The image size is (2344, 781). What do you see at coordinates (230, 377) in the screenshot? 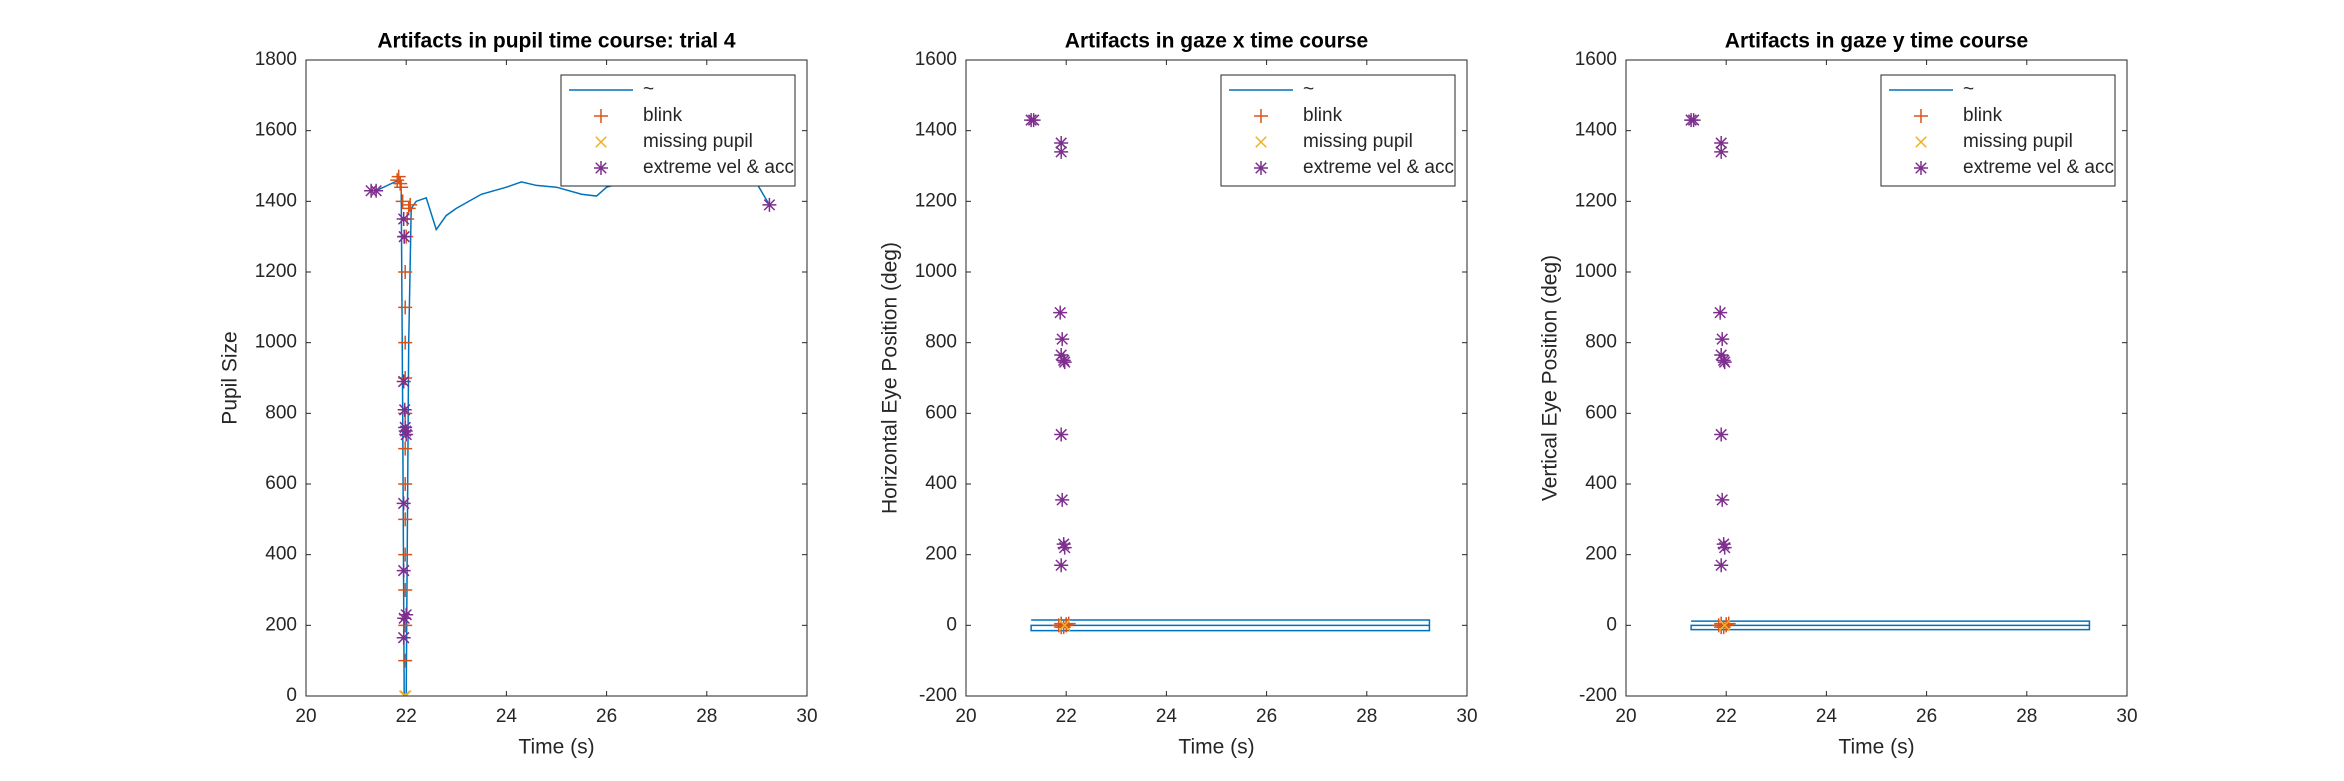
I see `y-axis-label: Pupil Size` at bounding box center [230, 377].